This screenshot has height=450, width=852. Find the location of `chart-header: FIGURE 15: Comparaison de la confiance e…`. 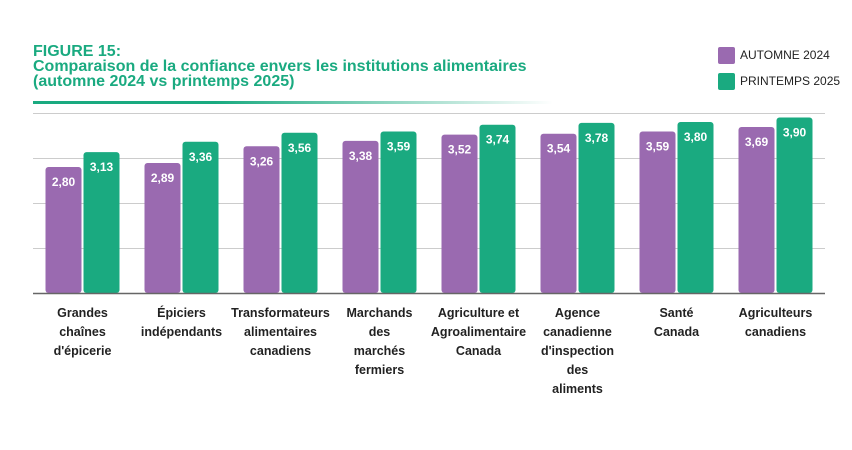

chart-header: FIGURE 15: Comparaison de la confiance e… is located at coordinates (293, 66).